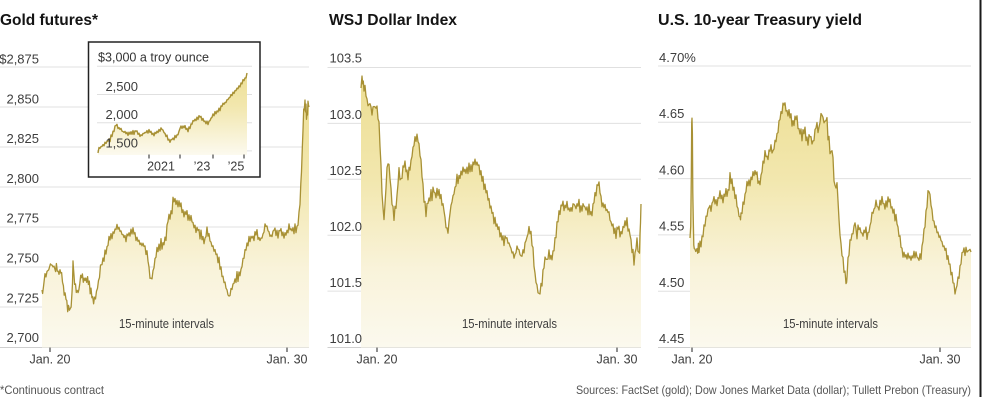 This screenshot has height=405, width=984. Describe the element at coordinates (346, 170) in the screenshot. I see `svg-text: 102.5` at that location.